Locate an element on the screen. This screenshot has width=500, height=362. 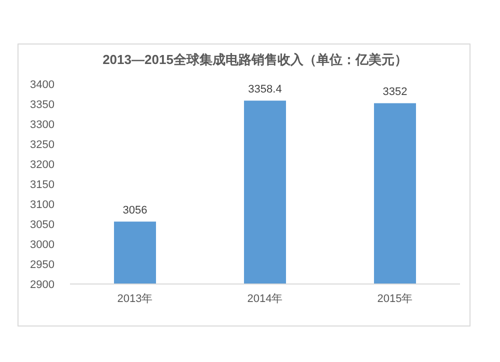
data-label: 3056 is located at coordinates (135, 210).